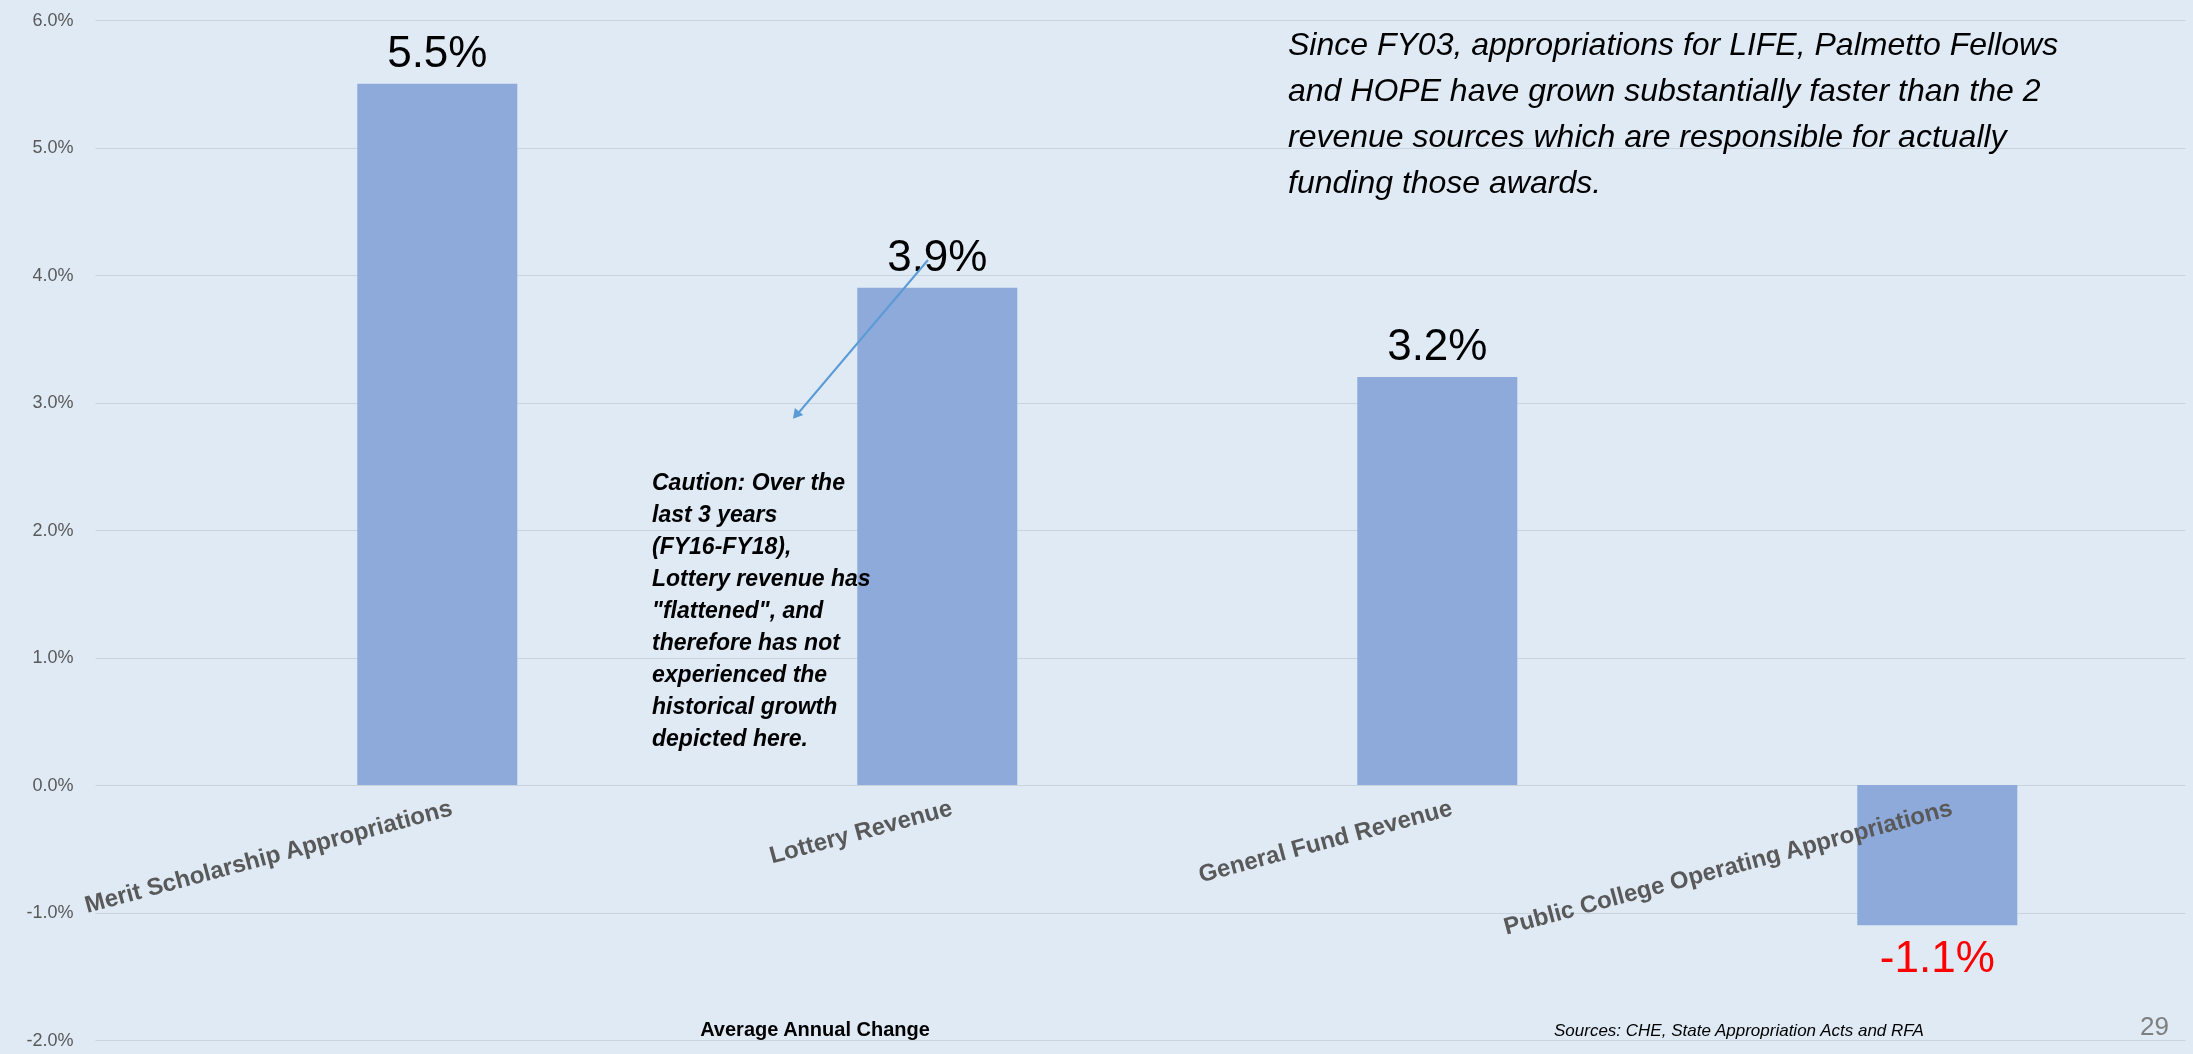 This screenshot has width=2193, height=1054. Describe the element at coordinates (860, 831) in the screenshot. I see `x-tick-label: Lottery Revenue` at that location.